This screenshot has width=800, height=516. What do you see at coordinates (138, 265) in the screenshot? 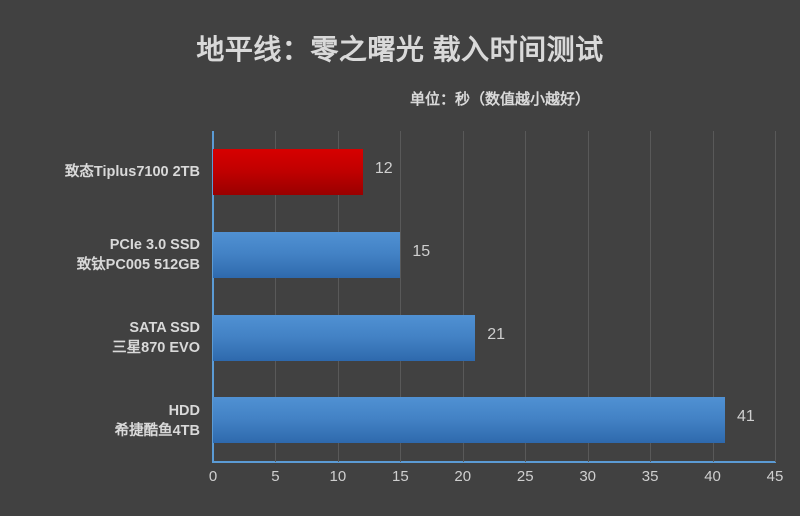
I see `category-label-line: 致钛PC005 512GB` at bounding box center [138, 265].